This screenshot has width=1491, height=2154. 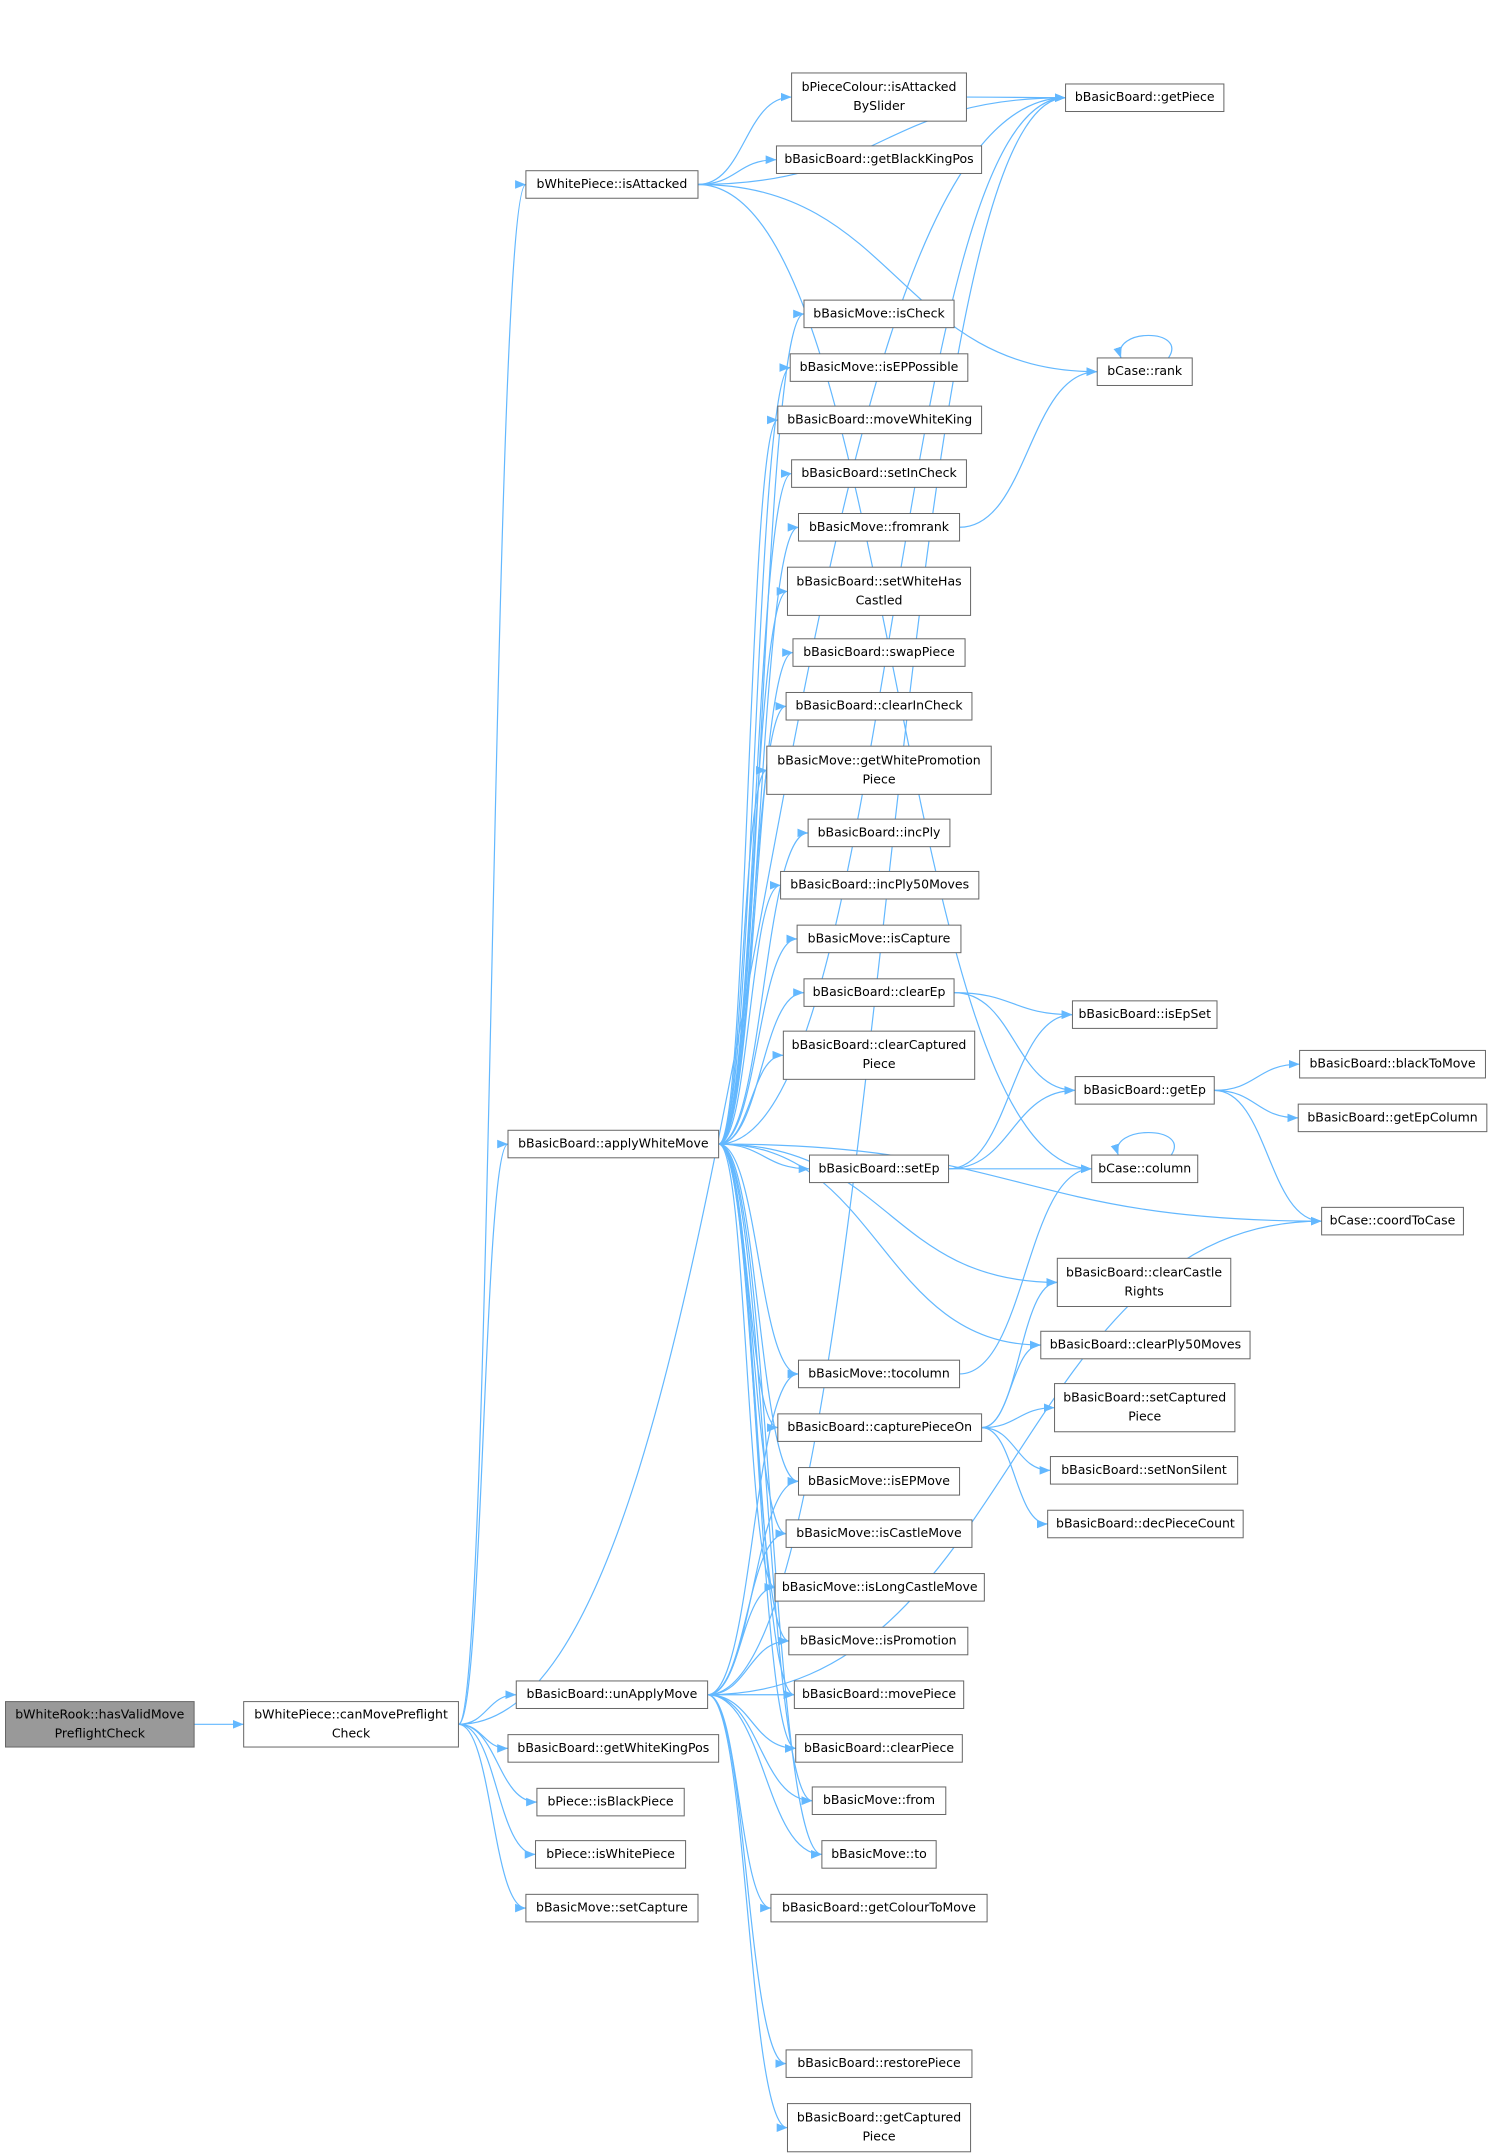 What do you see at coordinates (879, 2062) in the screenshot?
I see `node-label: bBasicBoard::restorePiece` at bounding box center [879, 2062].